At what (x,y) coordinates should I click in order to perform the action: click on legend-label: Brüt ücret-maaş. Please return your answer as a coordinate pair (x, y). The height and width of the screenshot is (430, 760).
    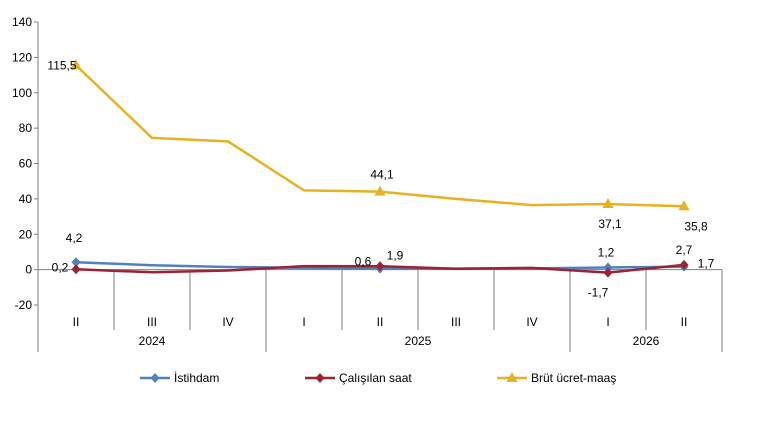
    Looking at the image, I should click on (573, 378).